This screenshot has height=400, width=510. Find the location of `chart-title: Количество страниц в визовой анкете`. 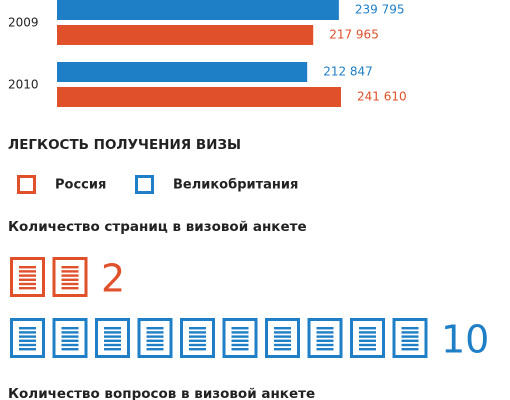

chart-title: Количество страниц в визовой анкете is located at coordinates (157, 227).